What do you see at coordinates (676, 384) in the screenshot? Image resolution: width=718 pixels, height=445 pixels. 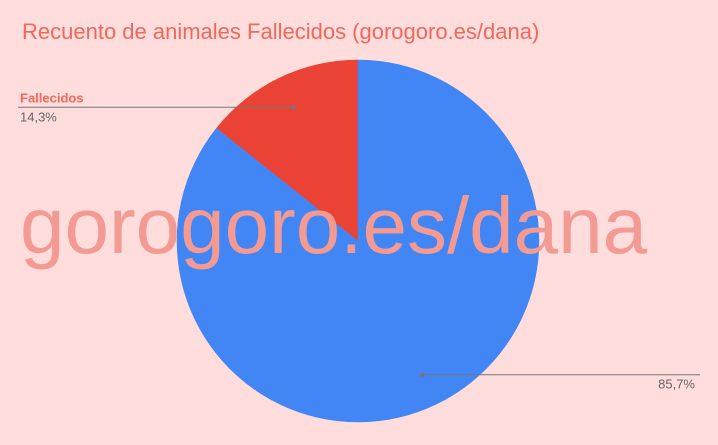 I see `slice-percent-label: 85,7%` at bounding box center [676, 384].